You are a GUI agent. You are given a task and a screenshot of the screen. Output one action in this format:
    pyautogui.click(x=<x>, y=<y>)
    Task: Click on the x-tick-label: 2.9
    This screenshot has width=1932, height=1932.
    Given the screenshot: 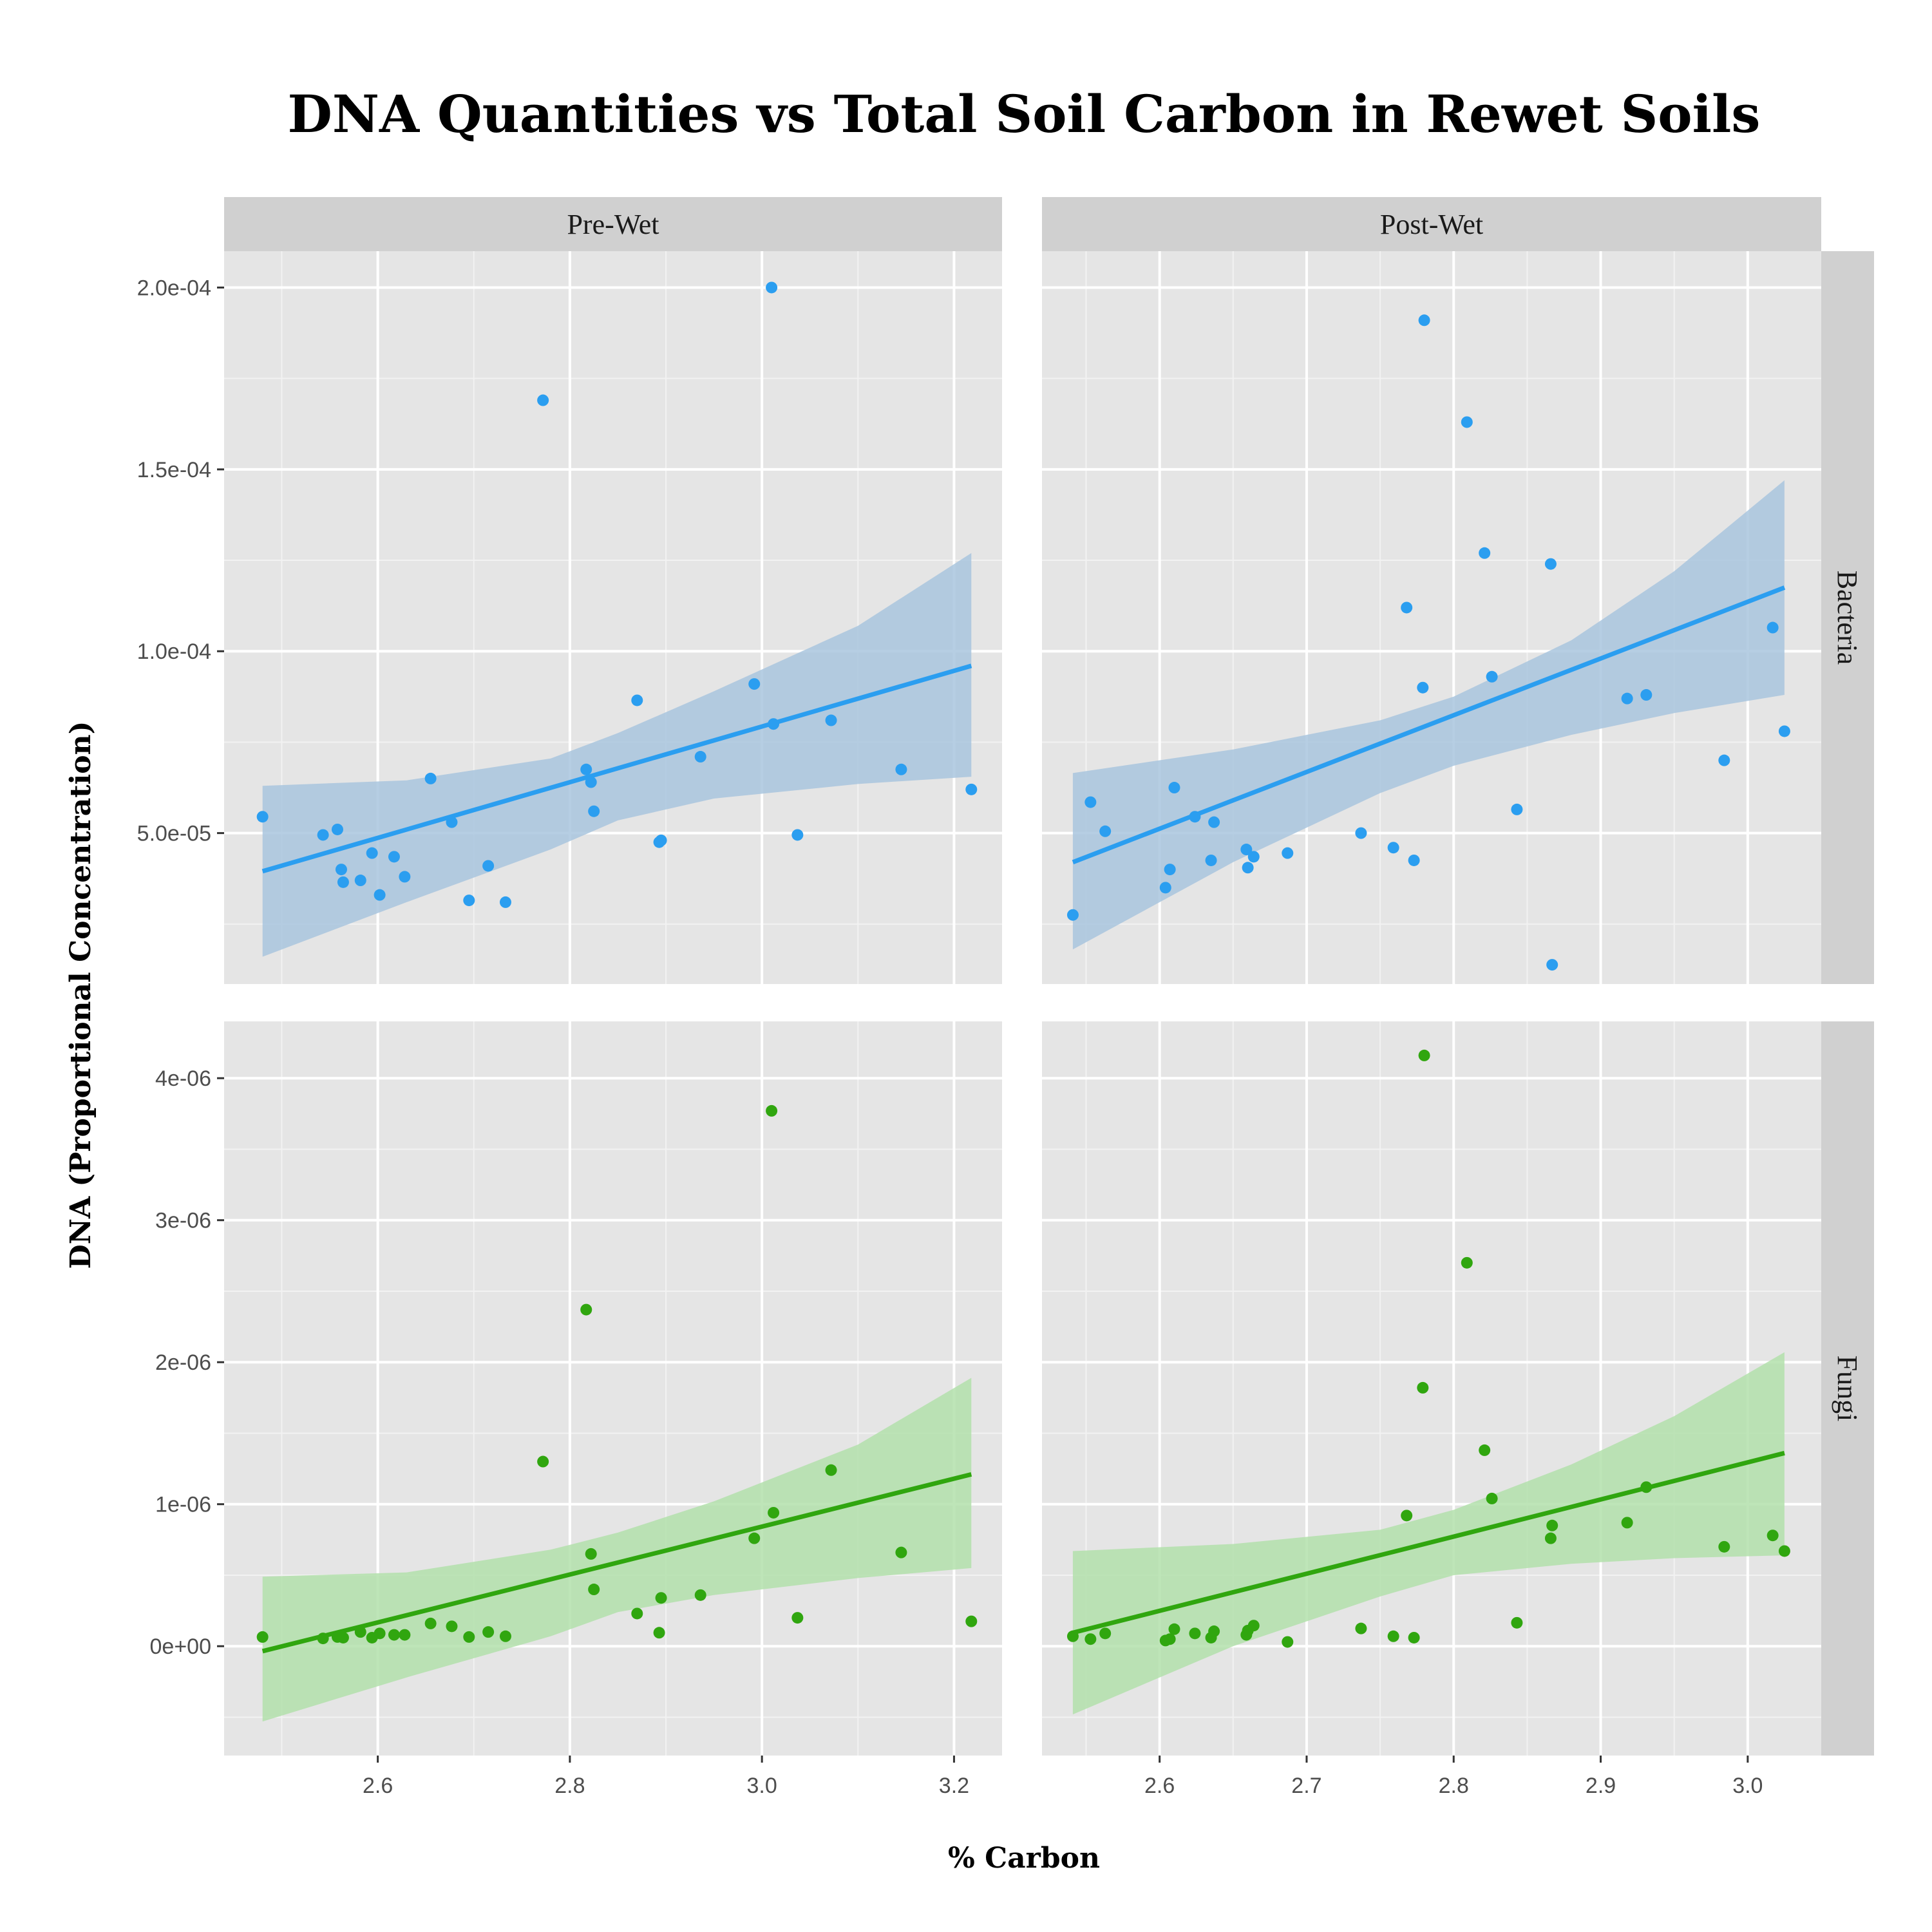 What is the action you would take?
    pyautogui.click(x=1601, y=1786)
    